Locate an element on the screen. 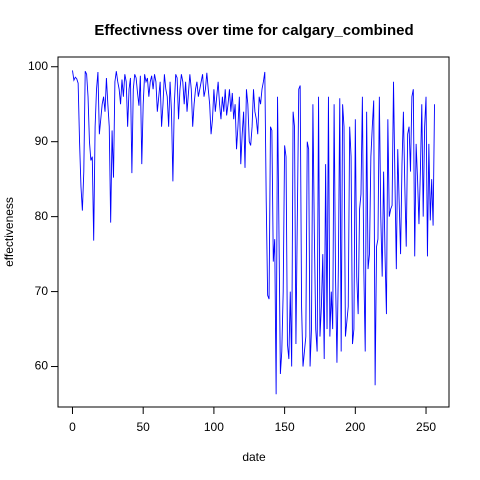 This screenshot has height=480, width=480. x-tick-label: 100 is located at coordinates (214, 427).